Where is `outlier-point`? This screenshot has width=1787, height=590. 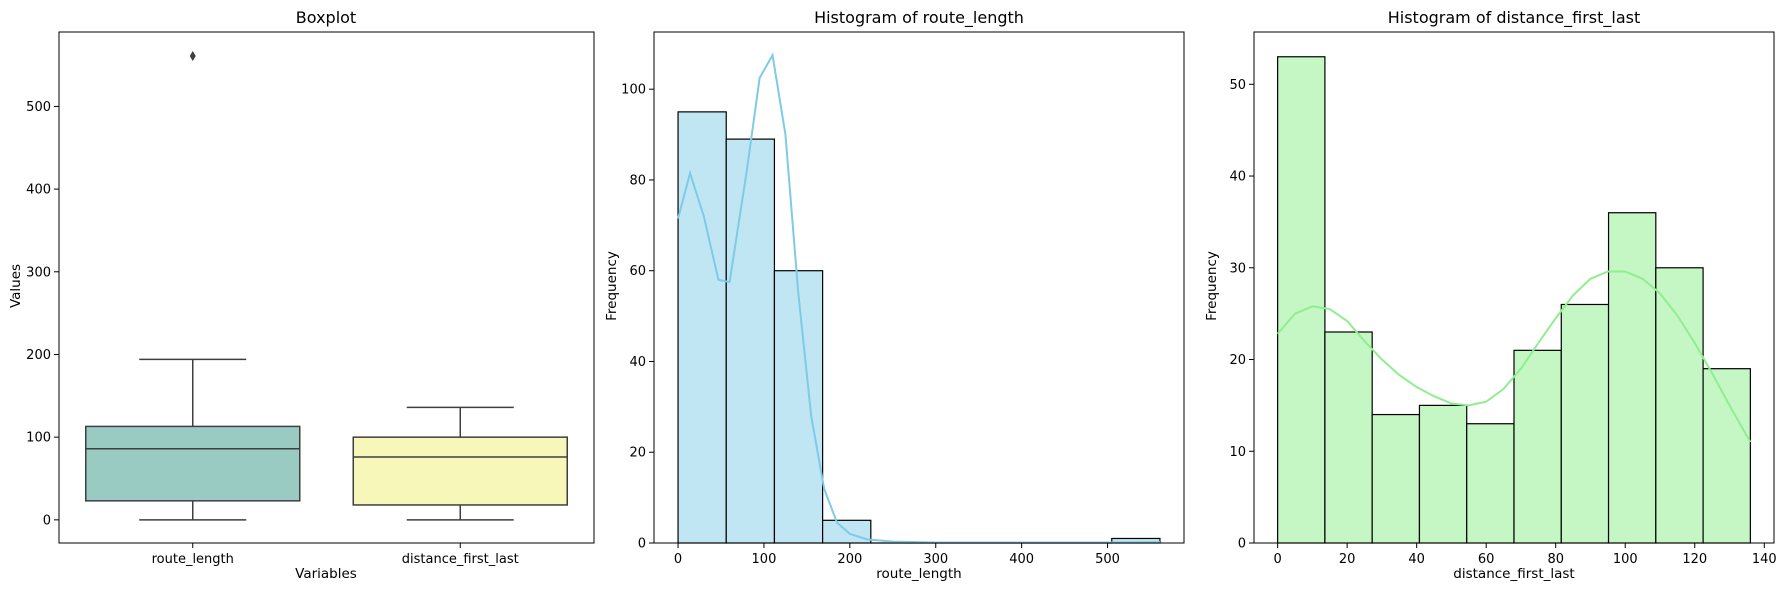
outlier-point is located at coordinates (192, 55).